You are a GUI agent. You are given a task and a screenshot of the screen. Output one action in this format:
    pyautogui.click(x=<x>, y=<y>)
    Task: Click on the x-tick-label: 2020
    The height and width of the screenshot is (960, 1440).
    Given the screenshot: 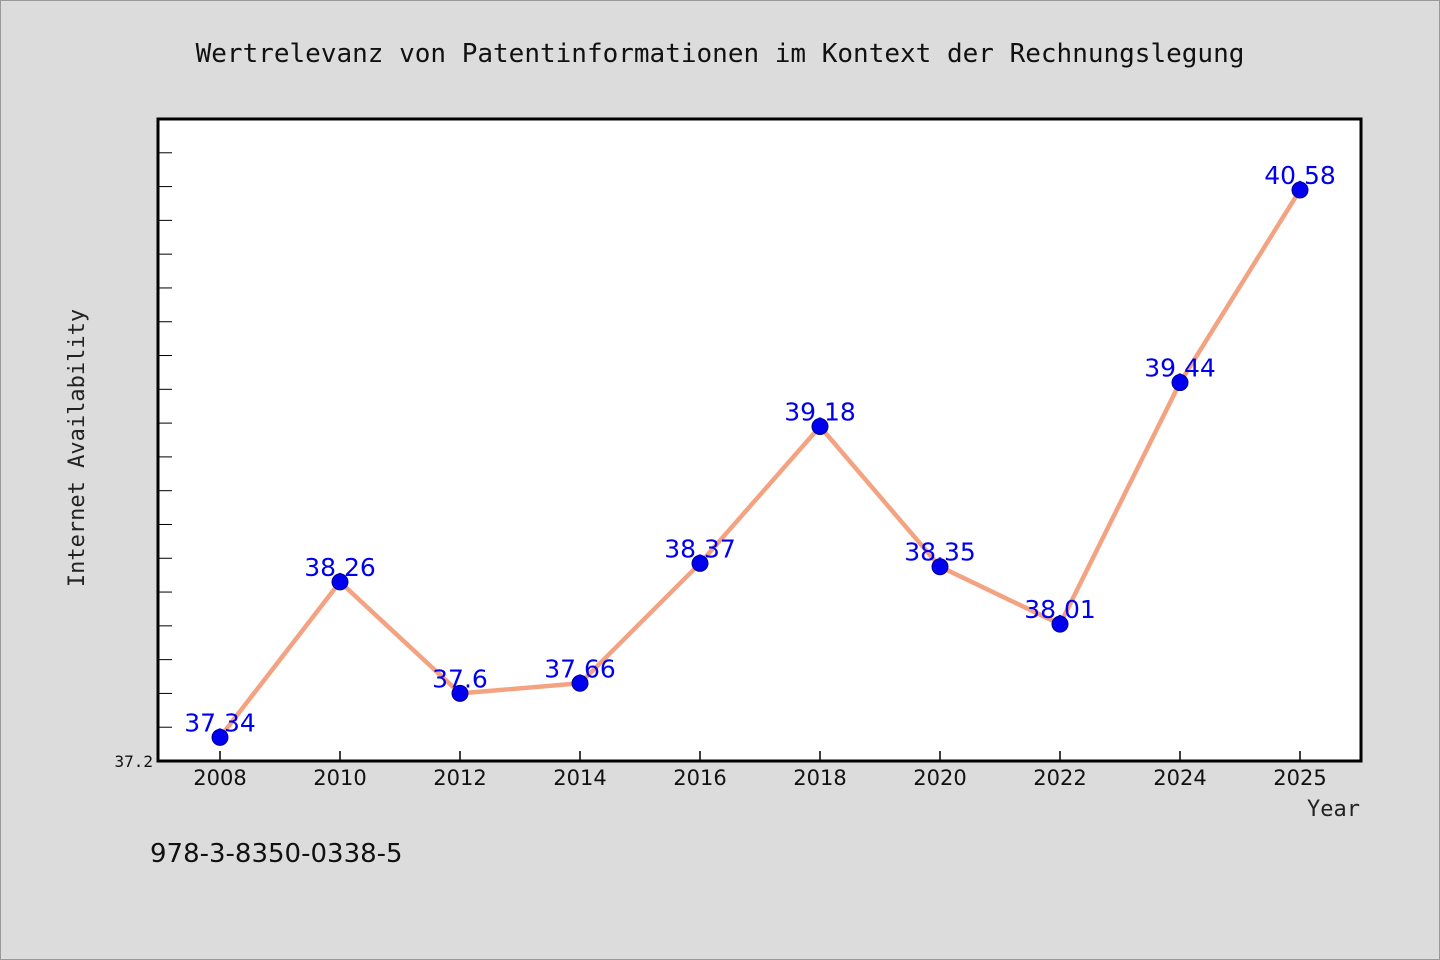 What is the action you would take?
    pyautogui.click(x=939, y=778)
    